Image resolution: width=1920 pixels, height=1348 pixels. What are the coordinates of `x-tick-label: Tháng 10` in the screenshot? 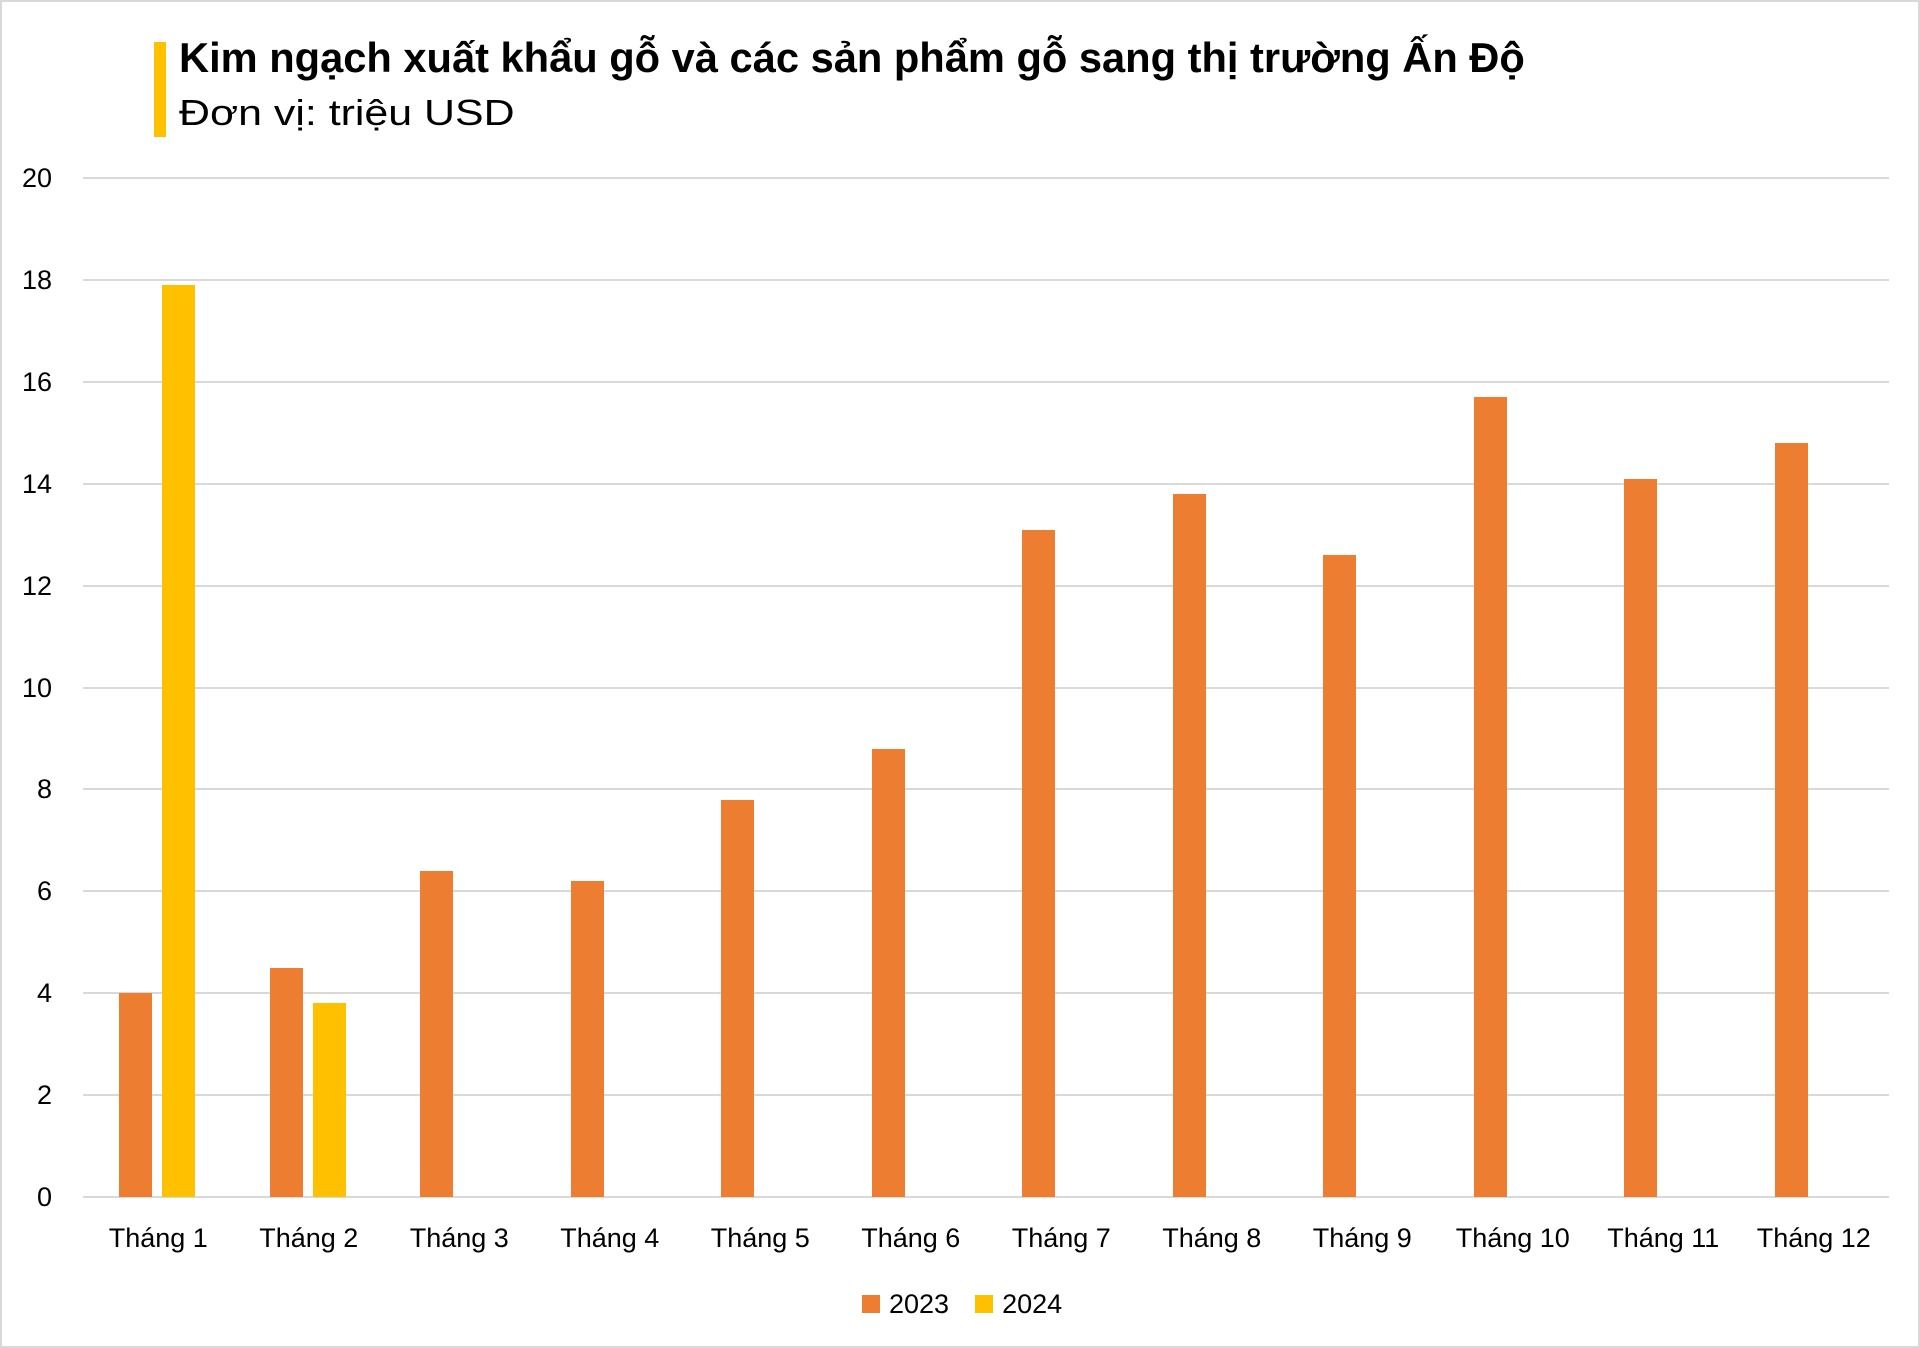 It's located at (1512, 1238).